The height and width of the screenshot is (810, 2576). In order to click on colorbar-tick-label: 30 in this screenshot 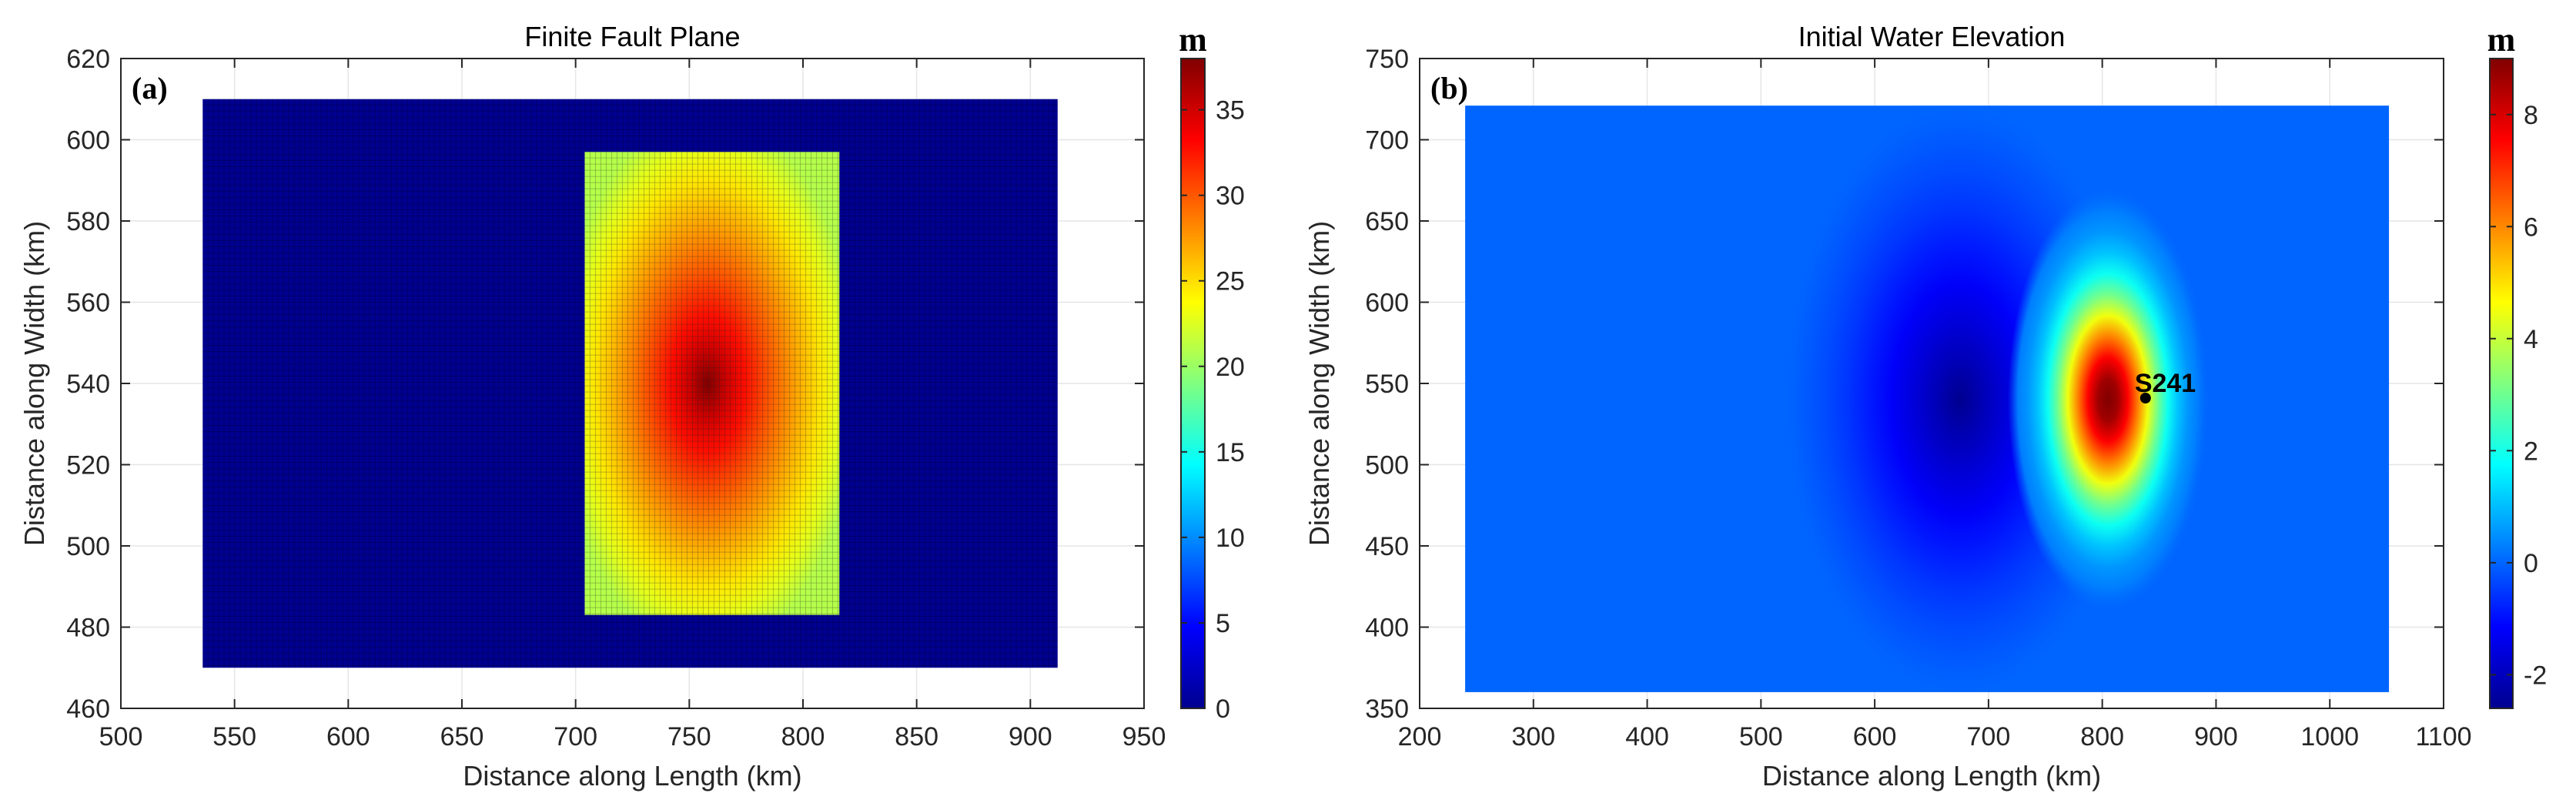, I will do `click(1231, 196)`.